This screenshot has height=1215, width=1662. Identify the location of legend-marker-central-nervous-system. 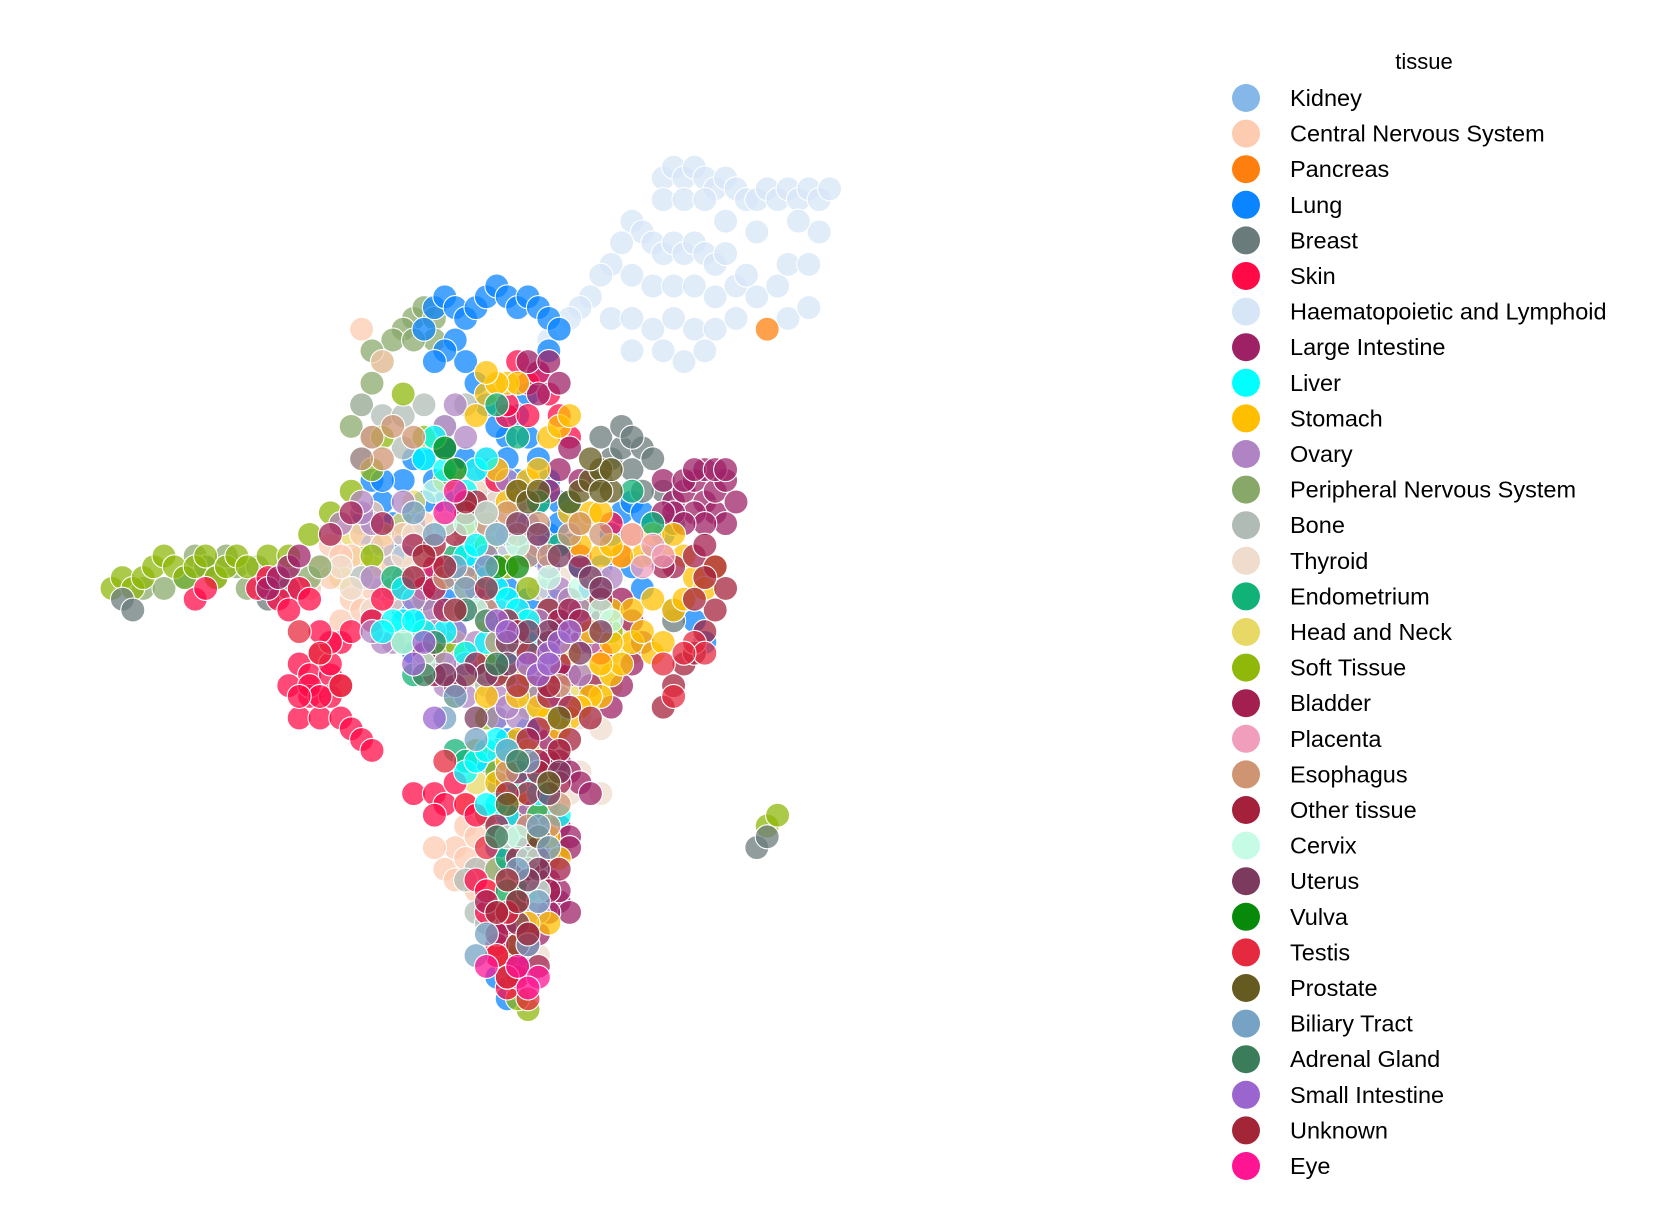
(1246, 133).